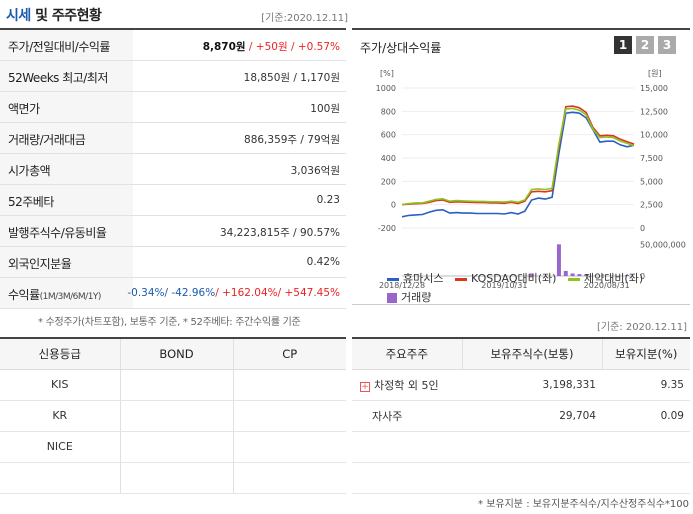 Image resolution: width=693 pixels, height=514 pixels. What do you see at coordinates (292, 140) in the screenshot?
I see `summary-value: 886,359주 / 79억원` at bounding box center [292, 140].